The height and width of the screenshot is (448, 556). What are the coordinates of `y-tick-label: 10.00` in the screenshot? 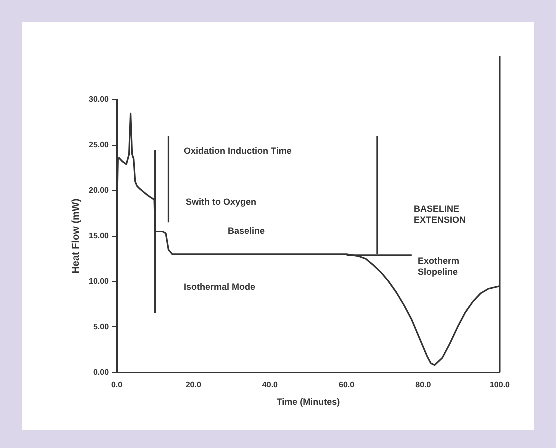 It's located at (99, 281).